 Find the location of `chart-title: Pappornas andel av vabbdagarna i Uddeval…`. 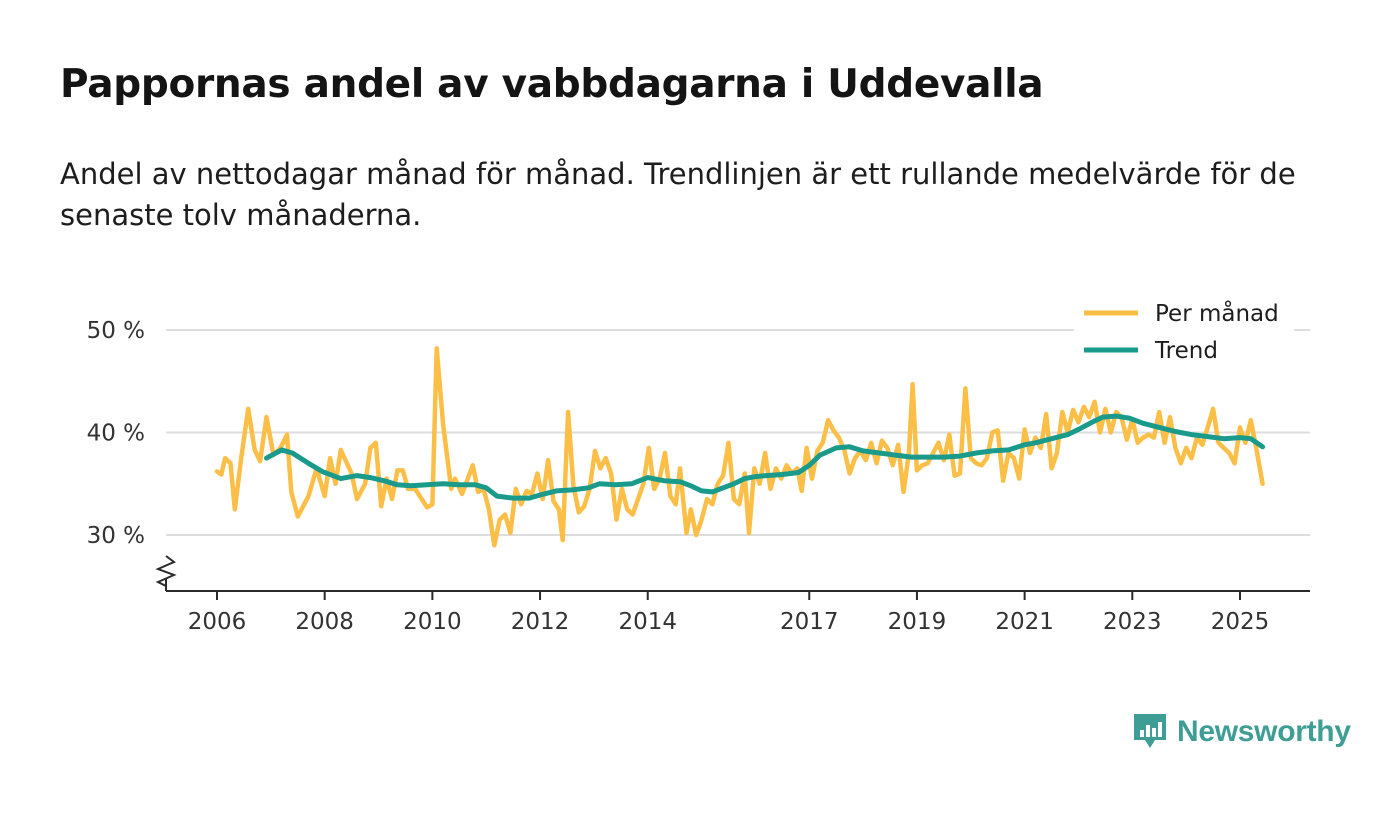

chart-title: Pappornas andel av vabbdagarna i Uddeval… is located at coordinates (552, 84).